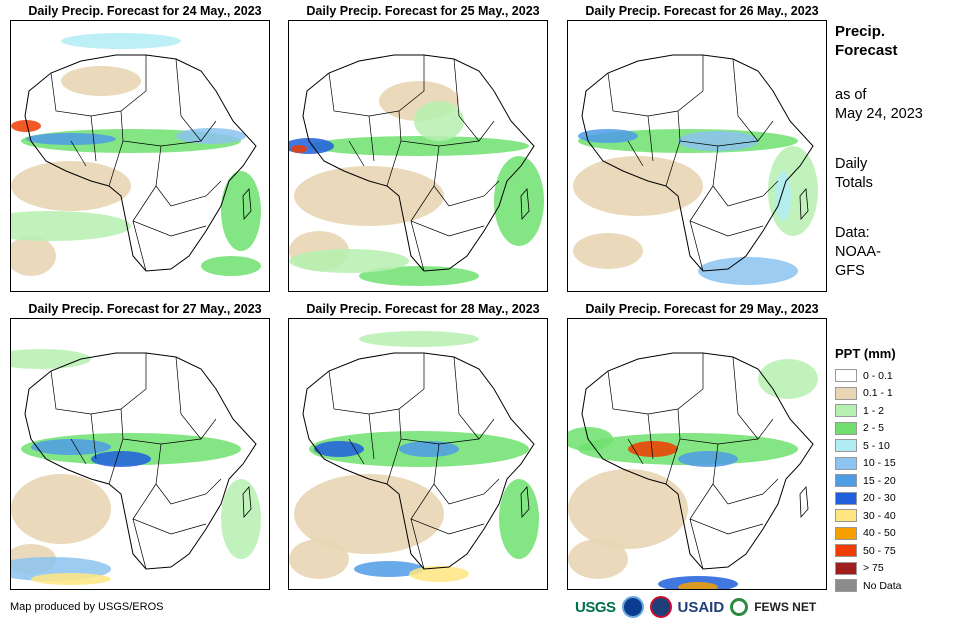 This screenshot has width=967, height=626. I want to click on usgs-logo: USGS, so click(595, 607).